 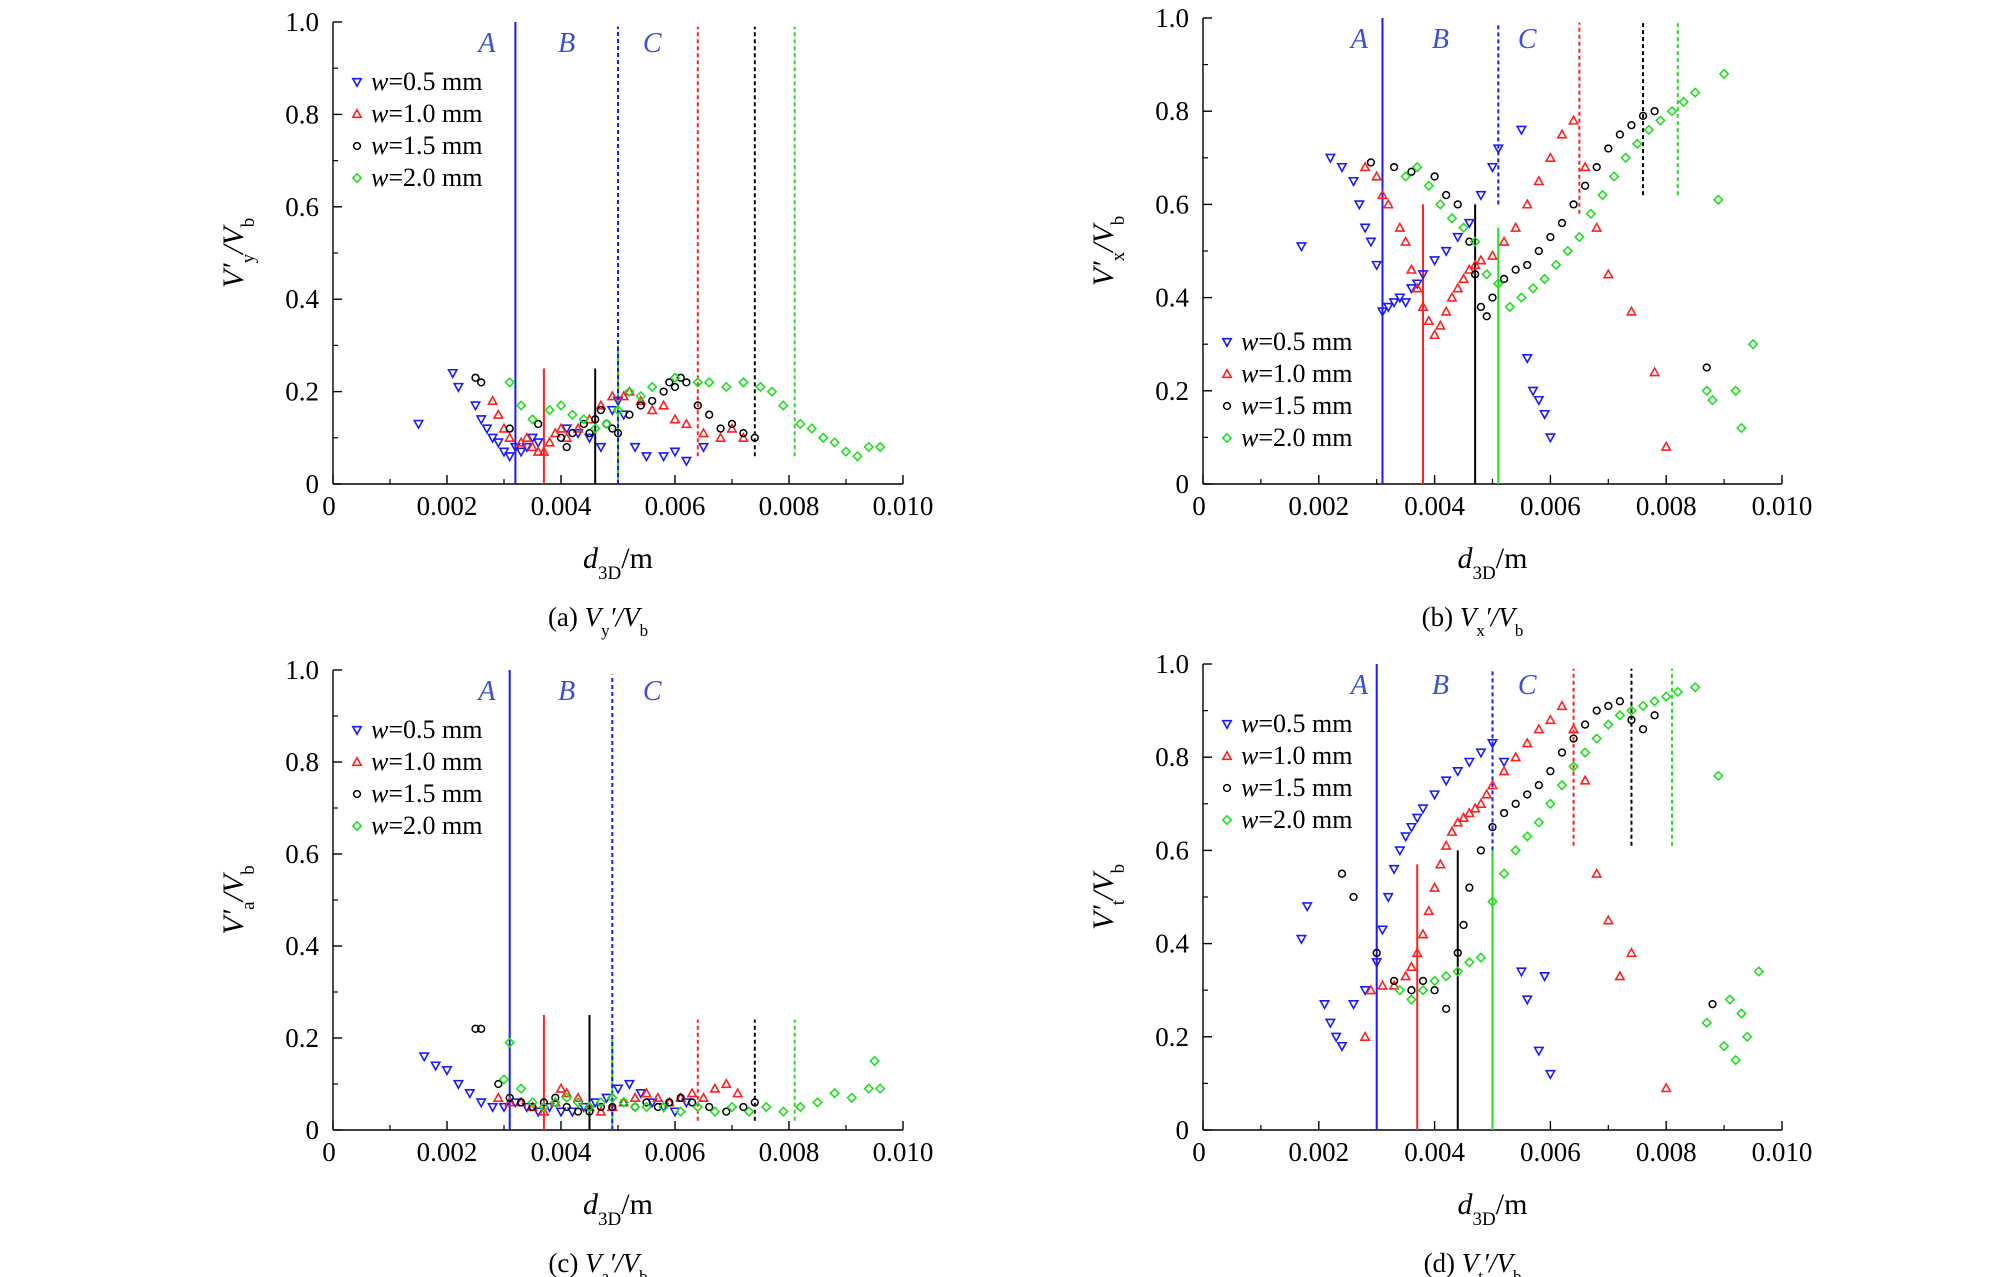 What do you see at coordinates (302, 946) in the screenshot?
I see `y-tick-label: 0.4` at bounding box center [302, 946].